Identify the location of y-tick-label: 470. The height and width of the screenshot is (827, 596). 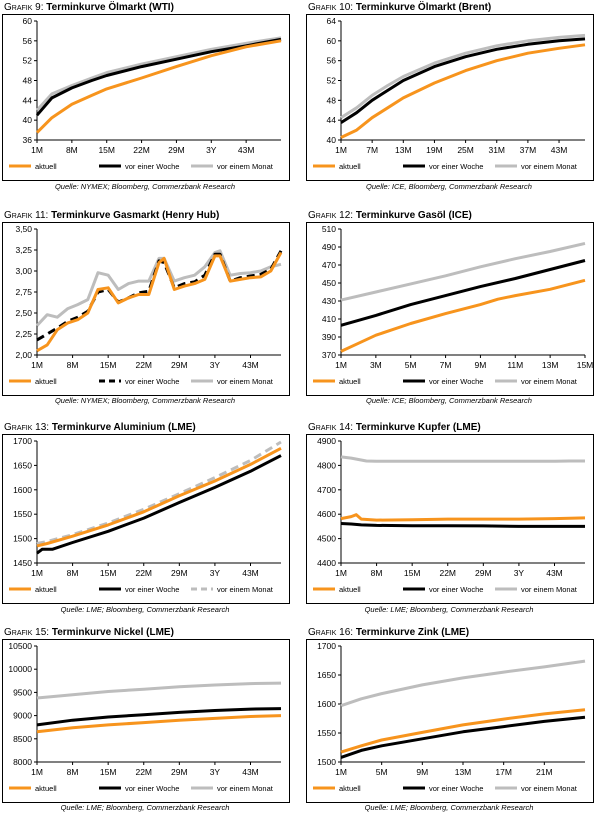
(329, 265).